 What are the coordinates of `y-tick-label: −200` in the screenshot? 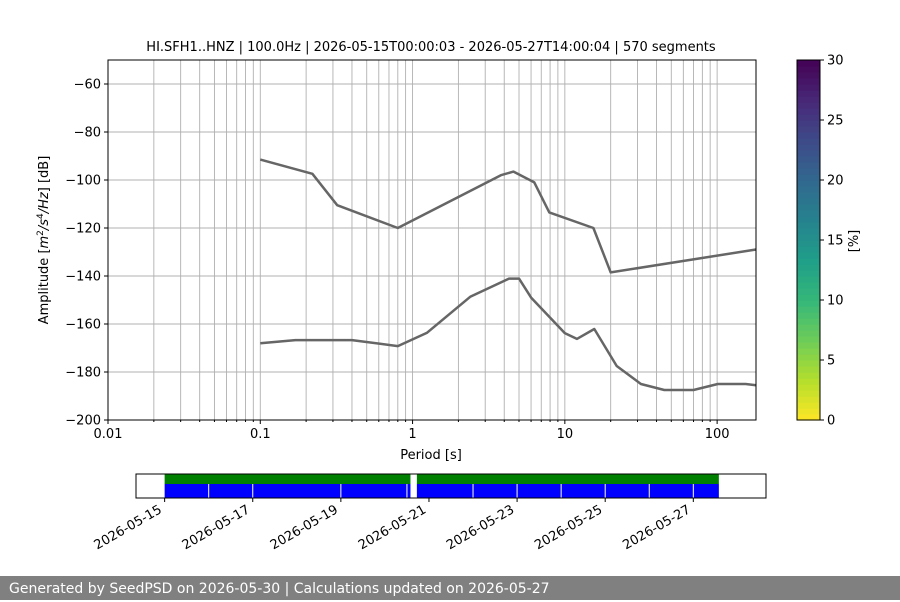 It's located at (83, 421).